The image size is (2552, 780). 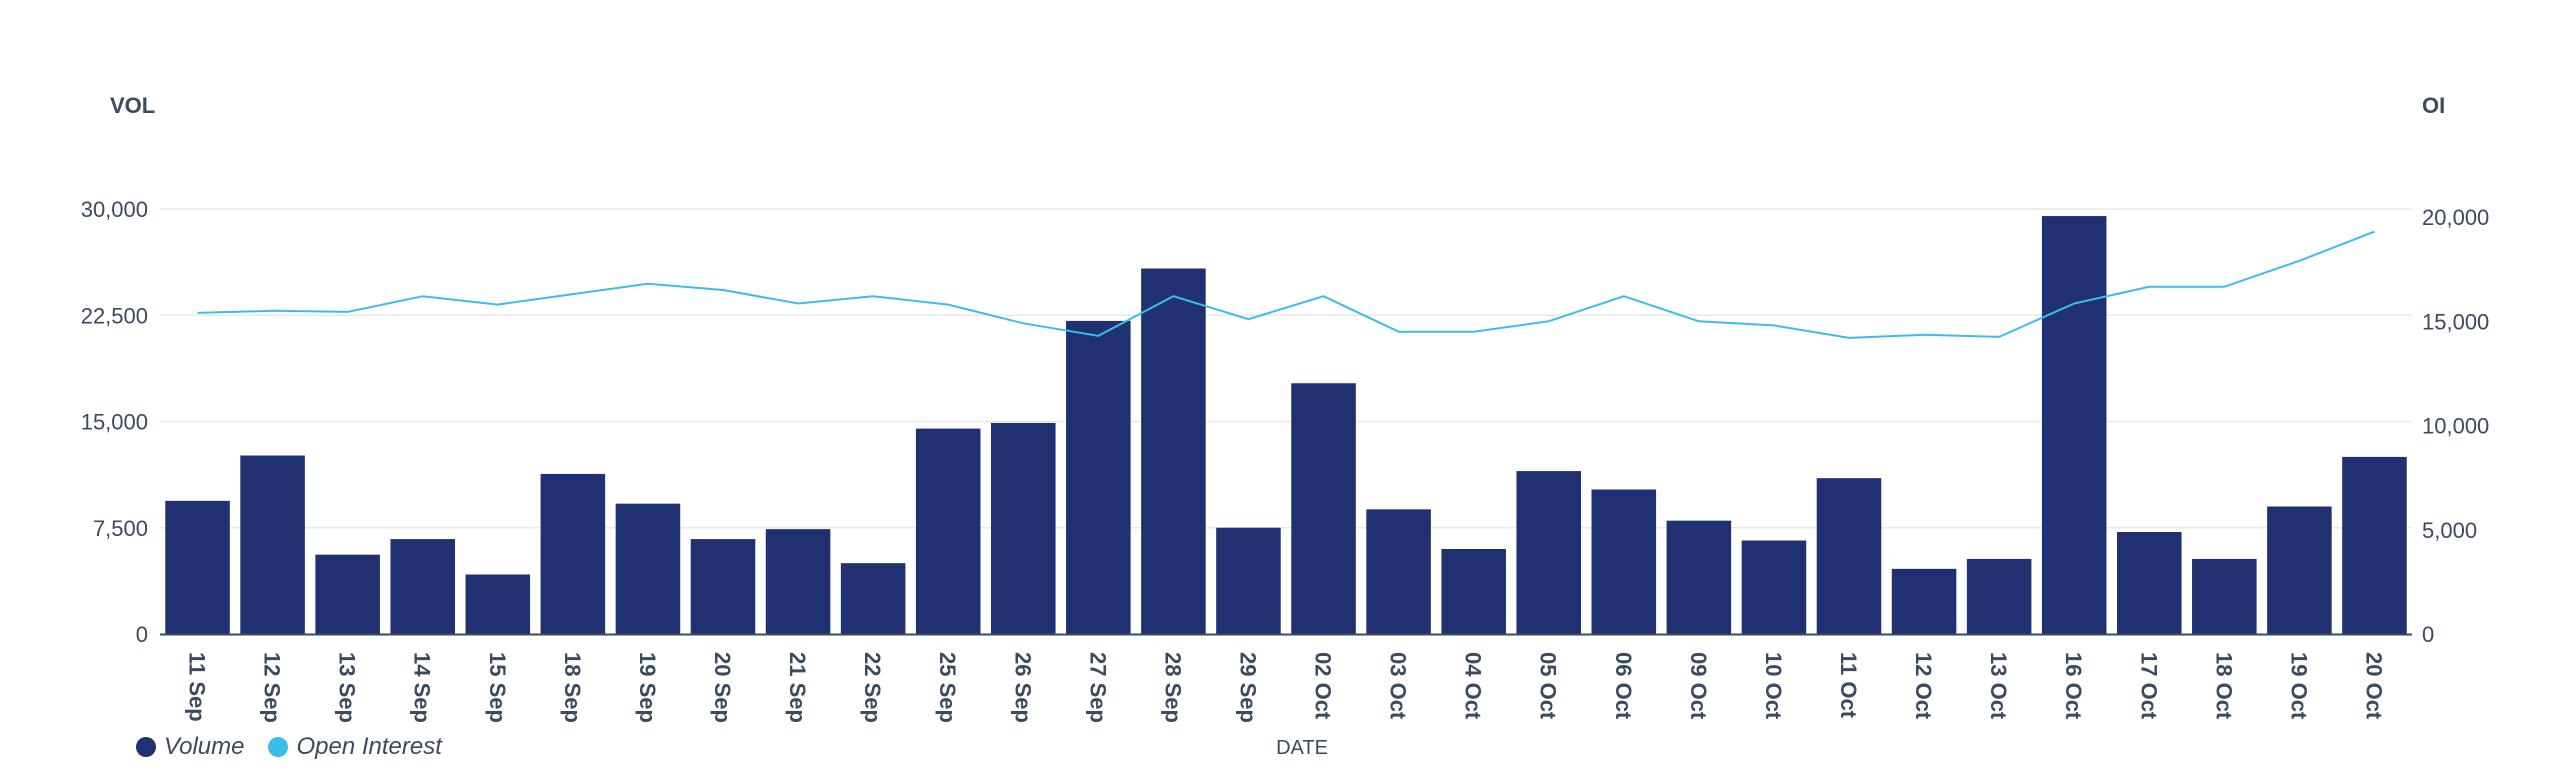 I want to click on x-tick-label: 19 Oct, so click(x=2298, y=686).